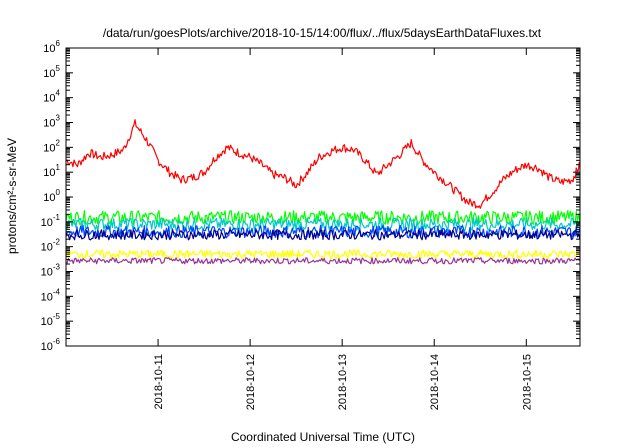  Describe the element at coordinates (51, 271) in the screenshot. I see `y-tick-label: 10⁻³` at that location.